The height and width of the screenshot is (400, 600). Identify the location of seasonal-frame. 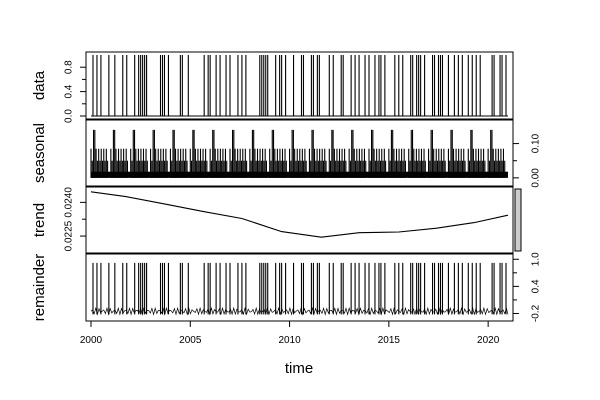
(299, 153).